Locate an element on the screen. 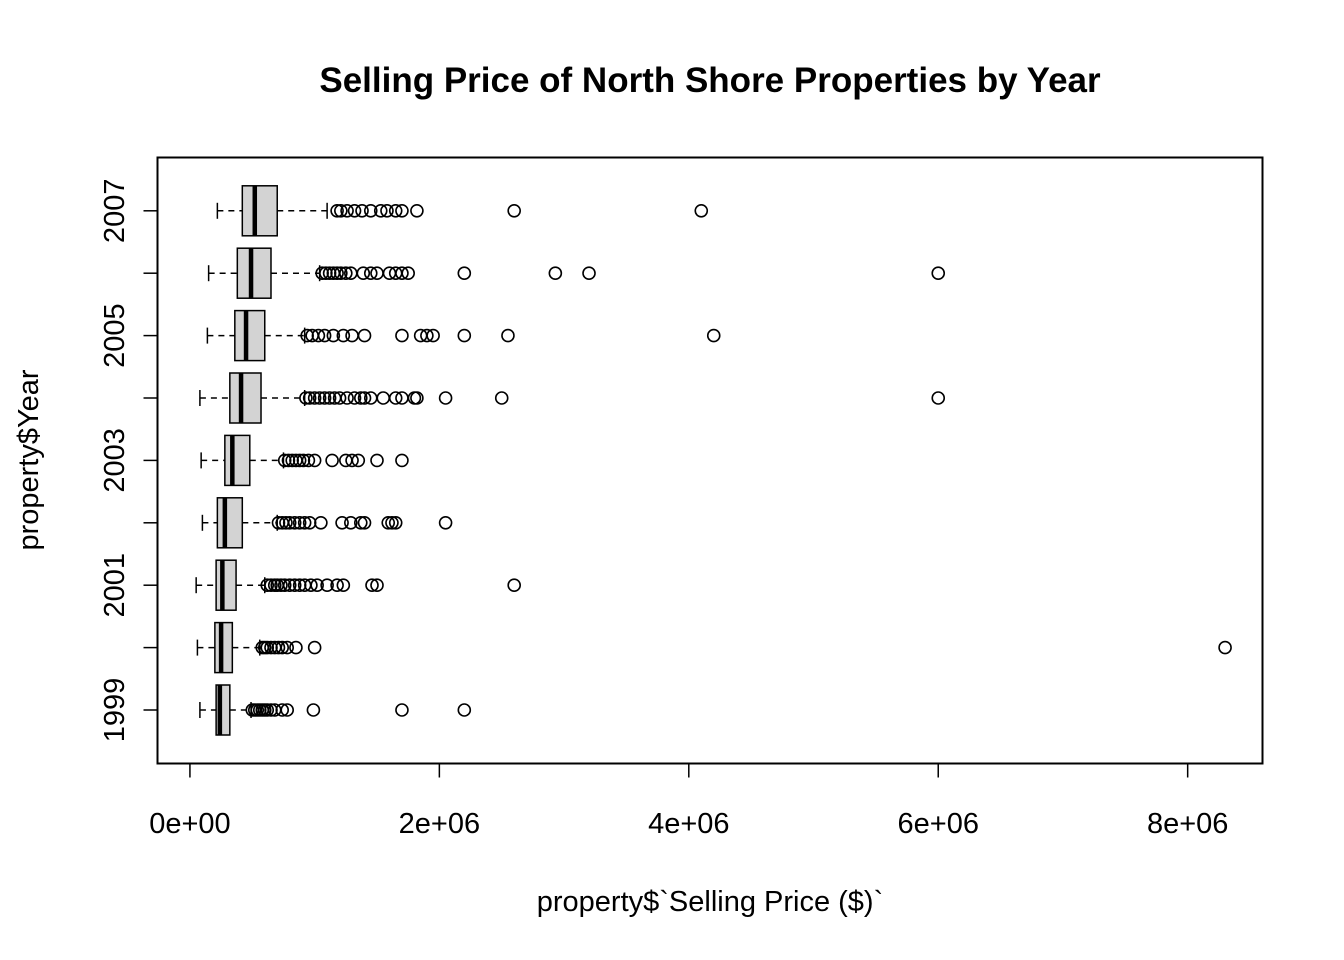  box-group-2001 is located at coordinates (358, 585).